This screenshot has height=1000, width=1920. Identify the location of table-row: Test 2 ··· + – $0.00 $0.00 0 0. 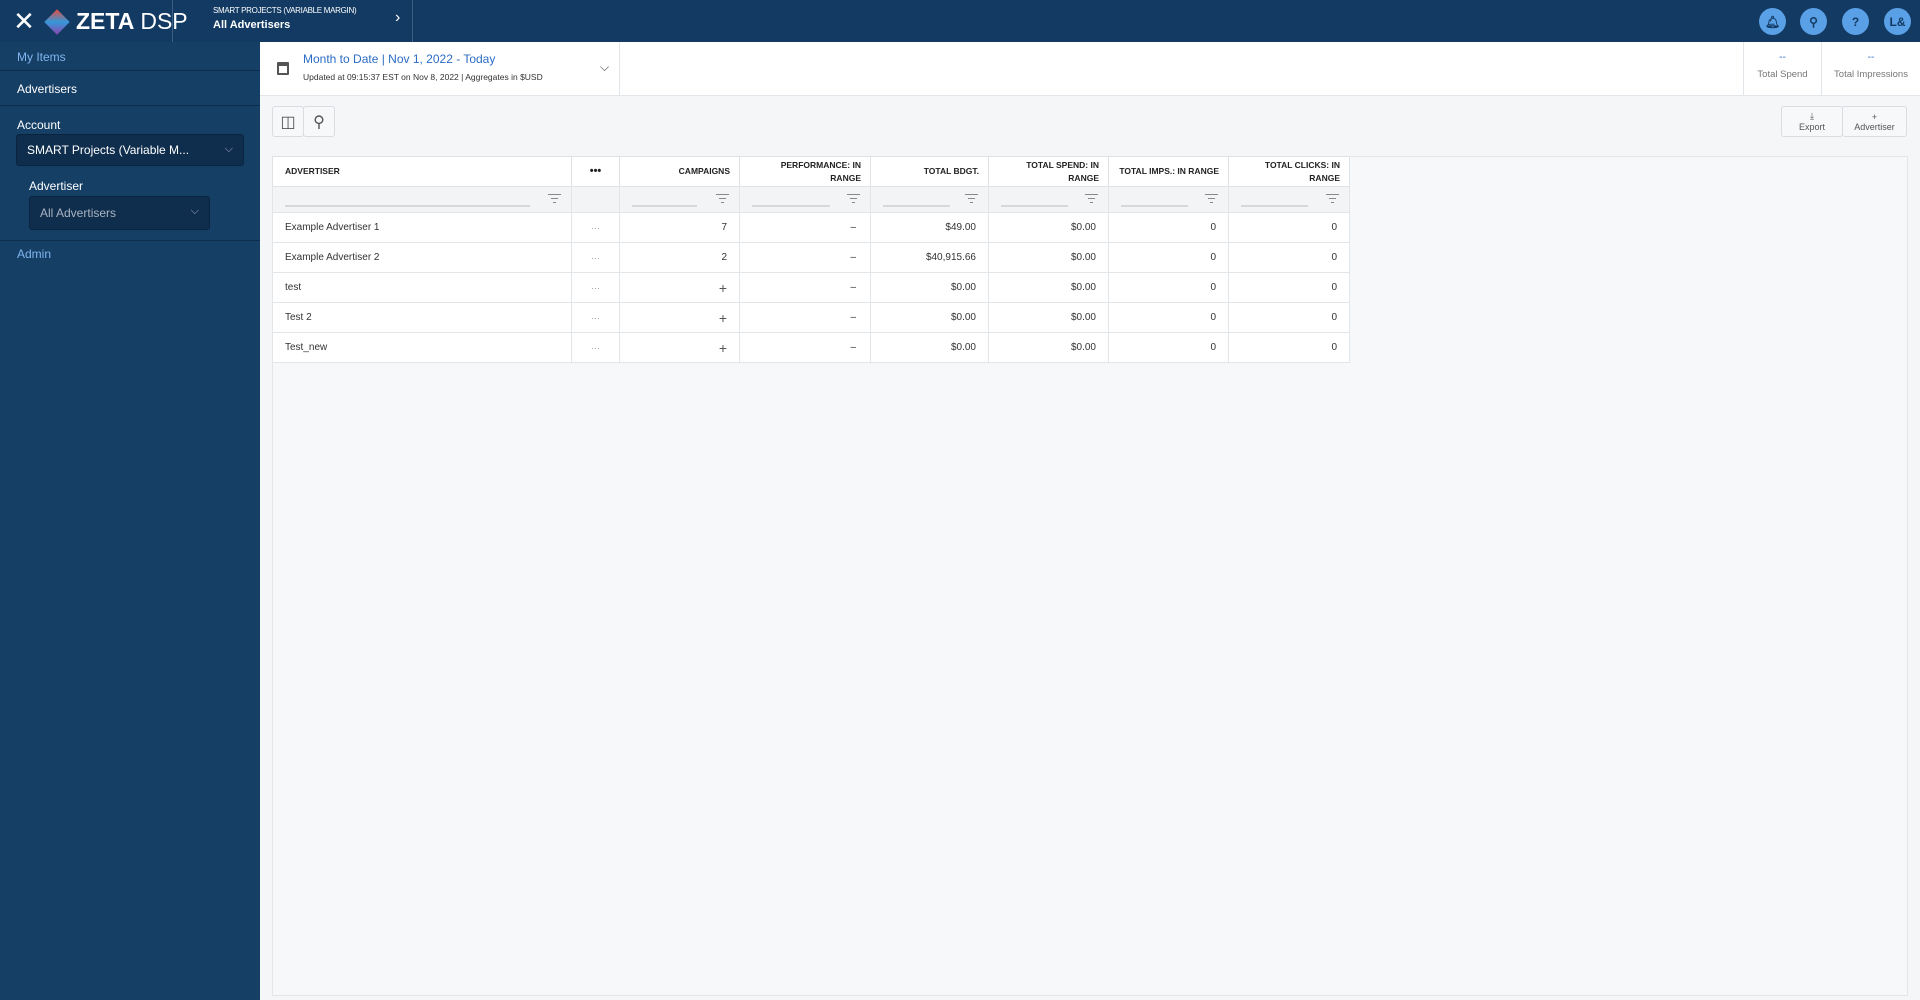
(811, 317).